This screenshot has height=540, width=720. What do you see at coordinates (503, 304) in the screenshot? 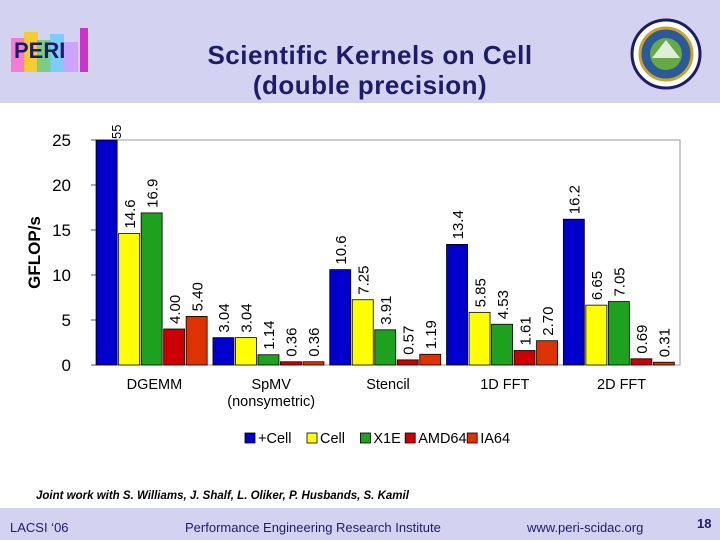
I see `data-label: 4.53` at bounding box center [503, 304].